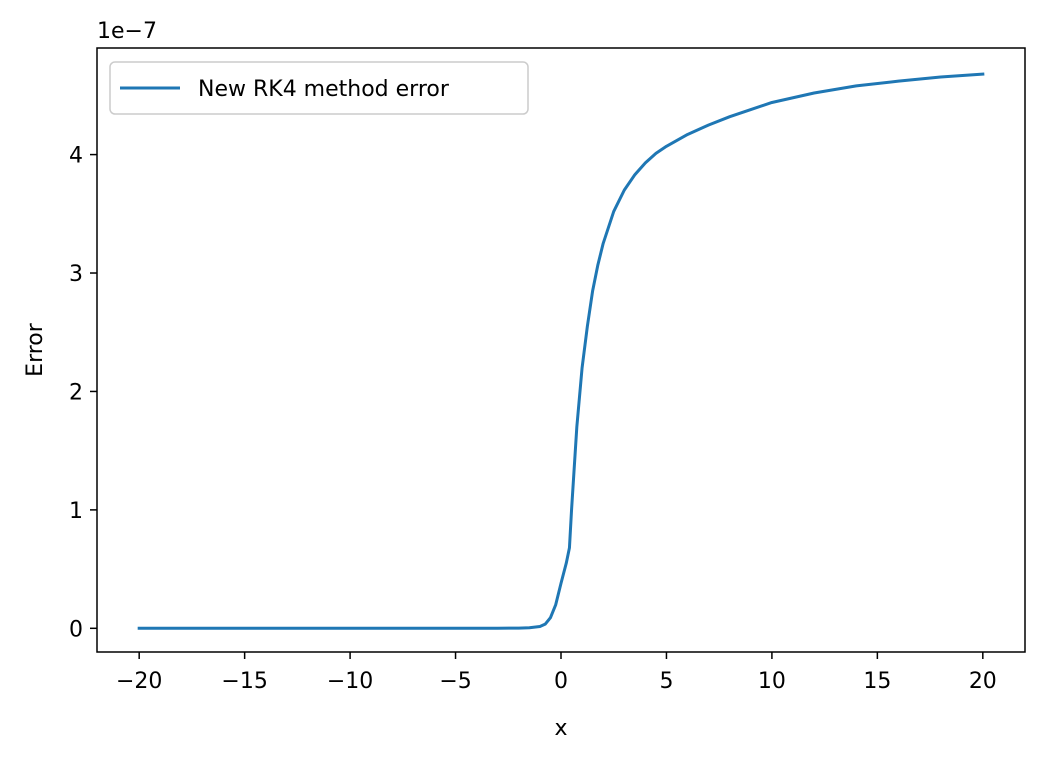 The width and height of the screenshot is (1046, 760). I want to click on legend-box, so click(319, 88).